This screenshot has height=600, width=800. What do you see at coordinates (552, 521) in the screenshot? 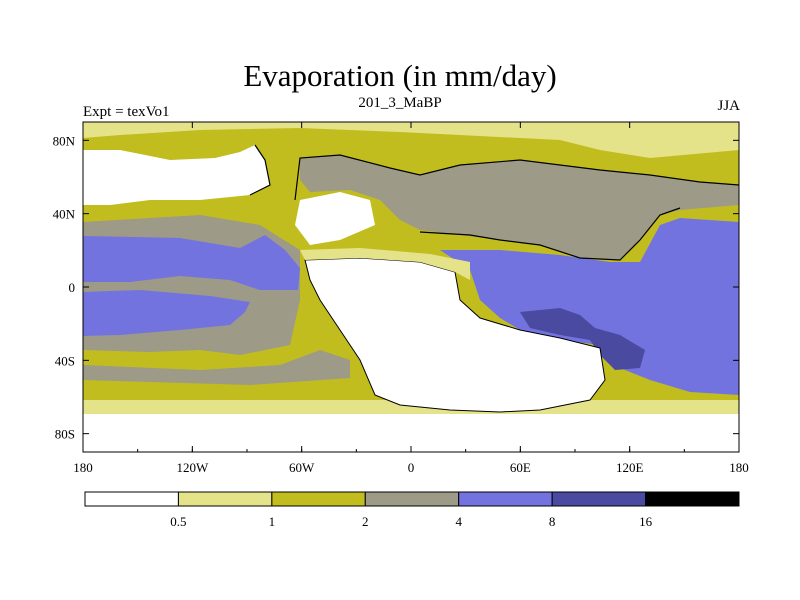
I see `colorbar-label: 8` at bounding box center [552, 521].